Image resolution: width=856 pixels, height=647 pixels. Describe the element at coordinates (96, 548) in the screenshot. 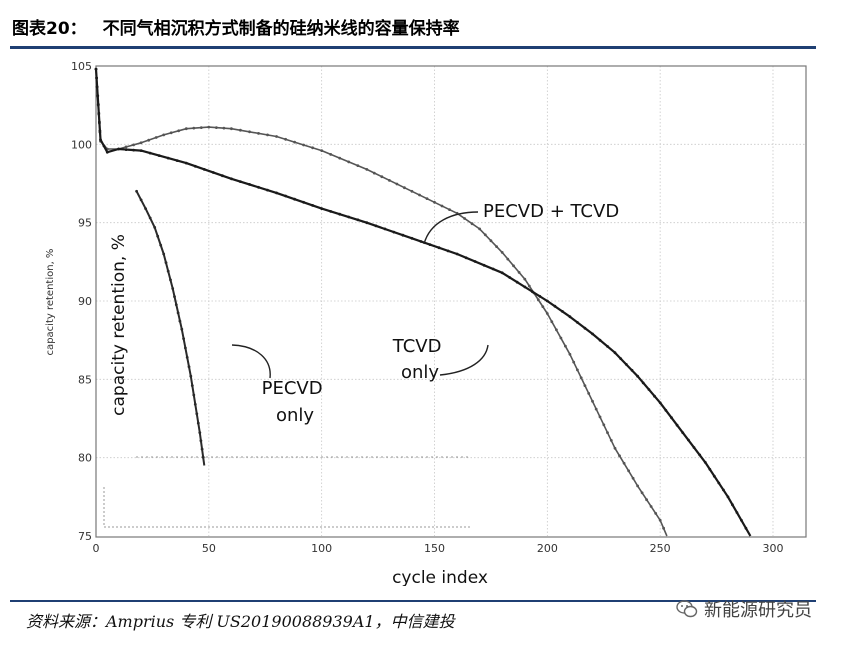

I see `x-tick-label-0: 0` at that location.